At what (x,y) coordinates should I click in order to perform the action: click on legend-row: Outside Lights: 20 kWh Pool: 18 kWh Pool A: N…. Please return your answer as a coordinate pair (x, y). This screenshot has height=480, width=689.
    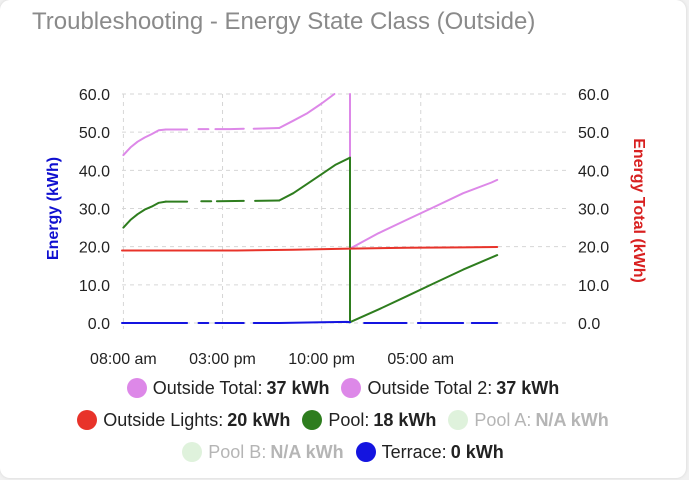
    Looking at the image, I should click on (343, 420).